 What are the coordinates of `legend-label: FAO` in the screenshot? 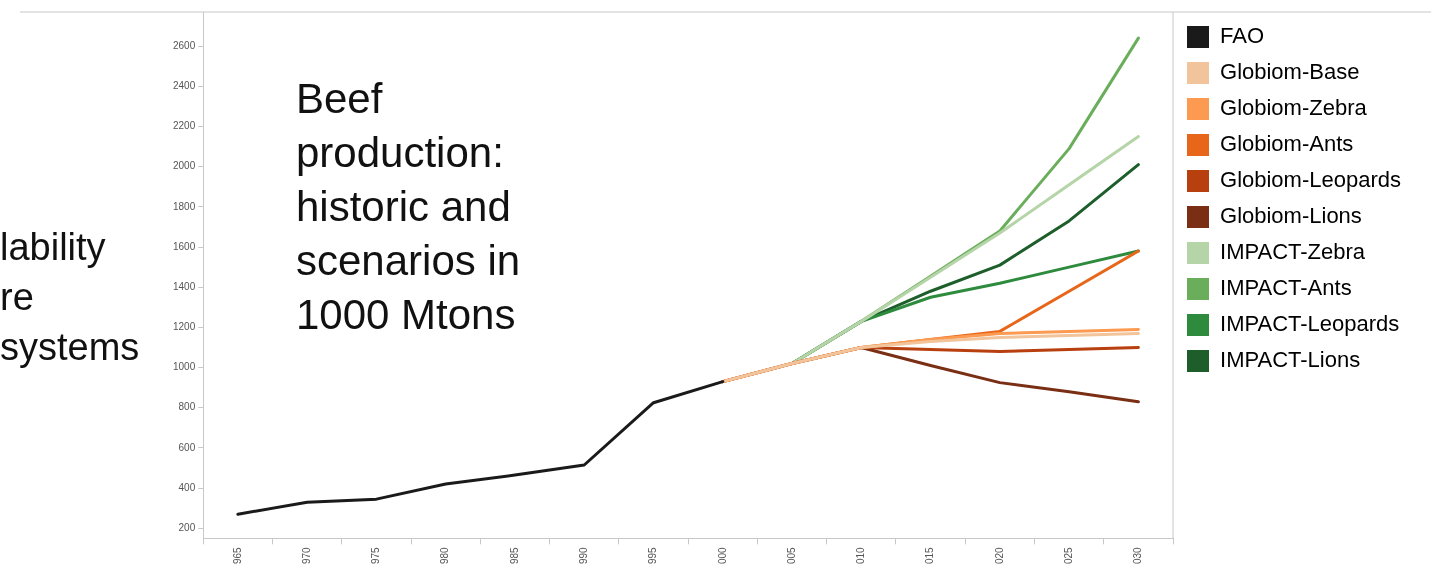 It's located at (1242, 36).